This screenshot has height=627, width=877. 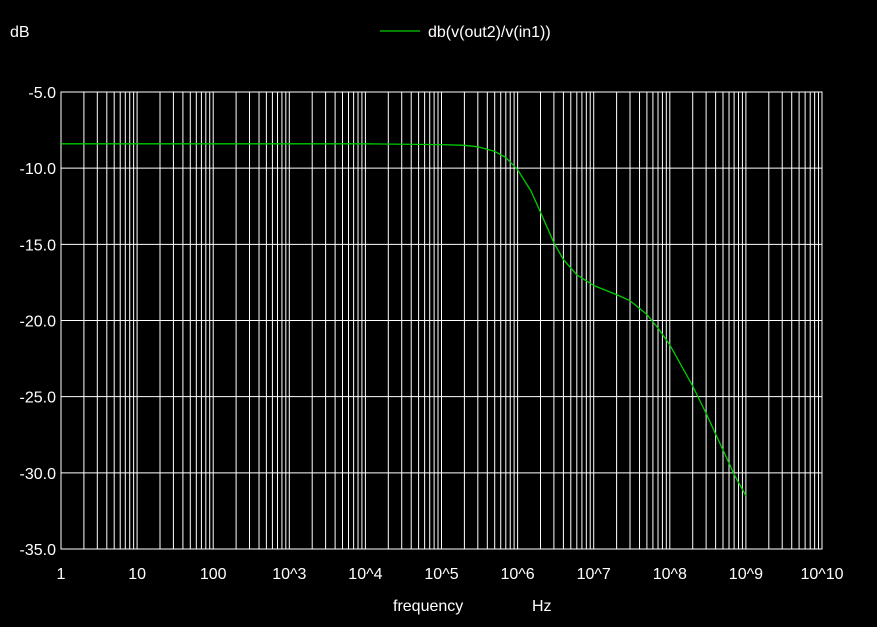 I want to click on legend-entry: db(v(out2)/v(in1)), so click(x=489, y=32).